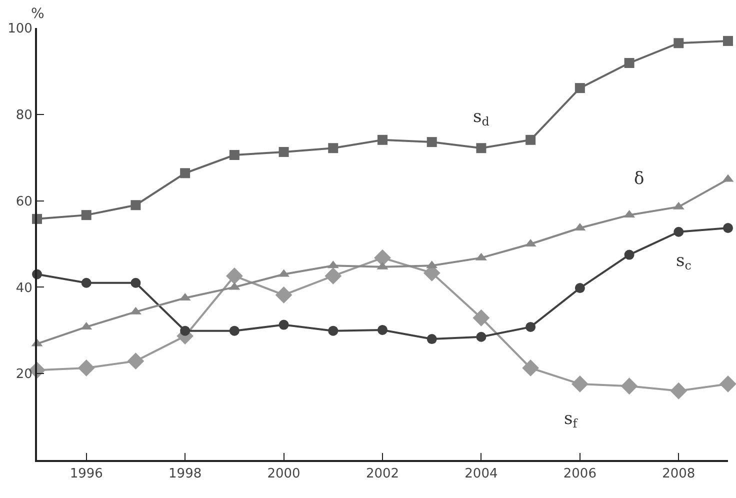  I want to click on y-axis-title: %, so click(37, 14).